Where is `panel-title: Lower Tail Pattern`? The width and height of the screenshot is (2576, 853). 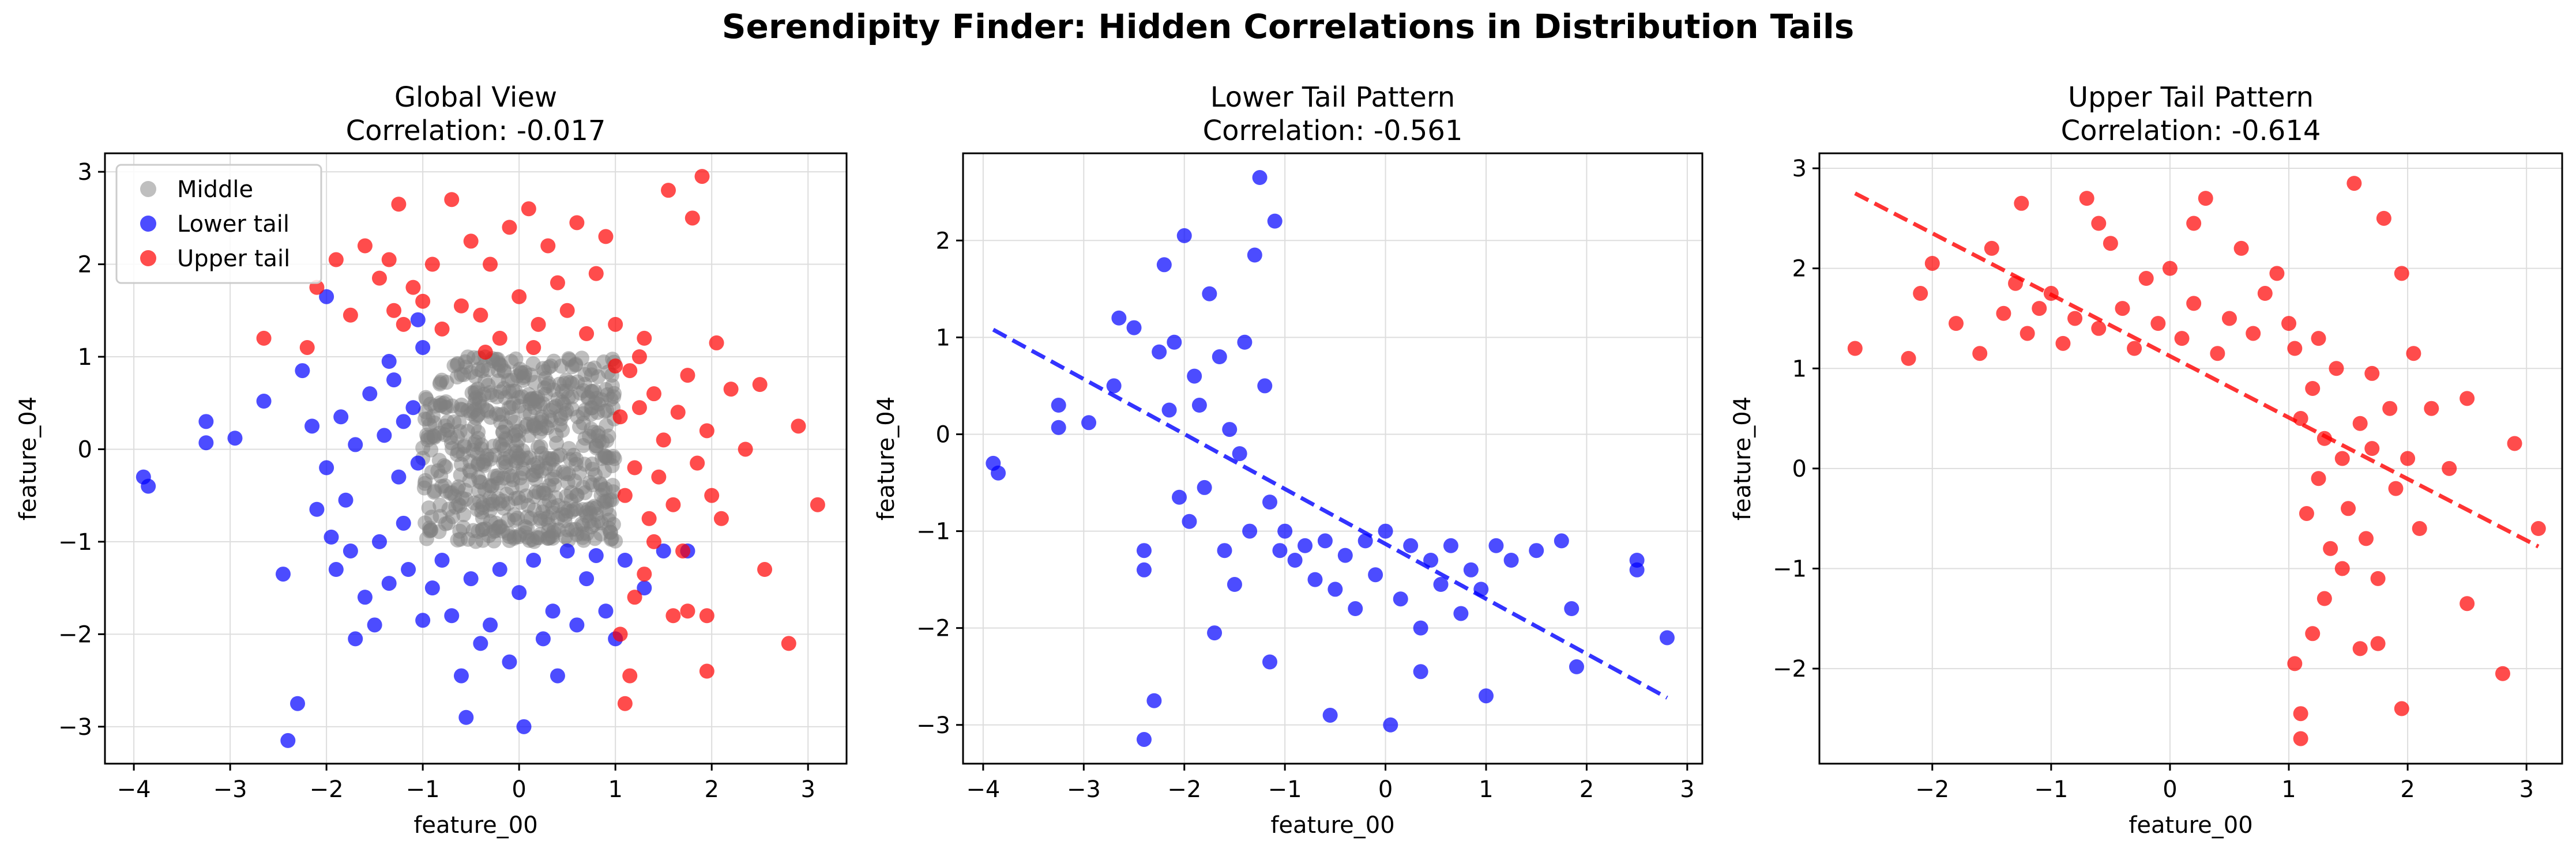 panel-title: Lower Tail Pattern is located at coordinates (1332, 98).